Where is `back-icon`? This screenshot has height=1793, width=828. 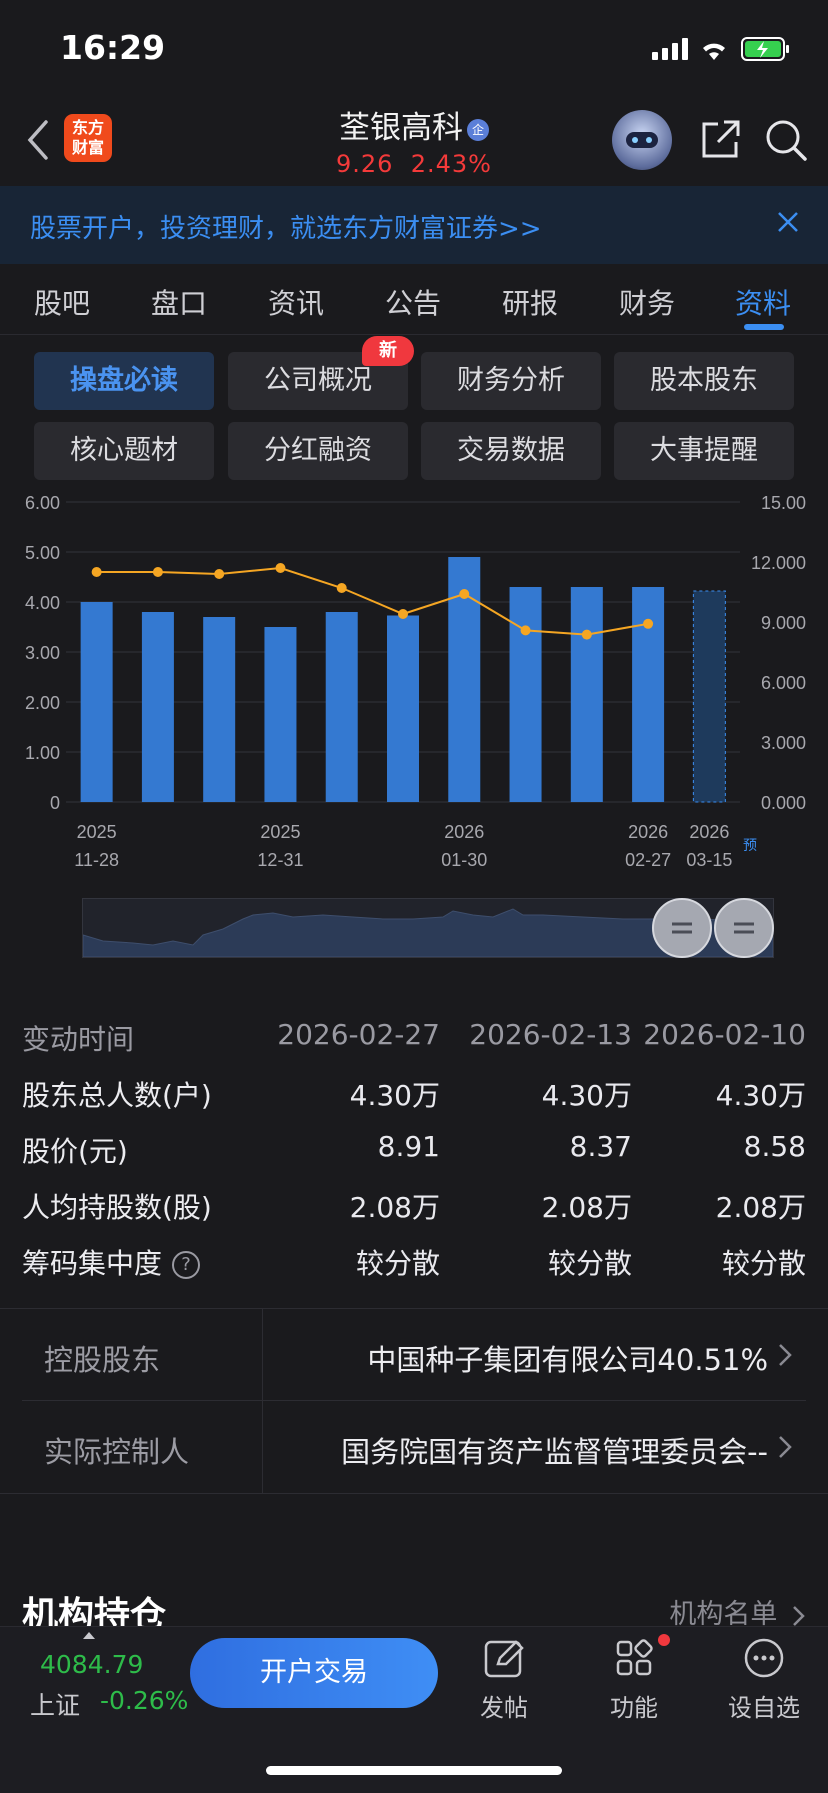 back-icon is located at coordinates (38, 140).